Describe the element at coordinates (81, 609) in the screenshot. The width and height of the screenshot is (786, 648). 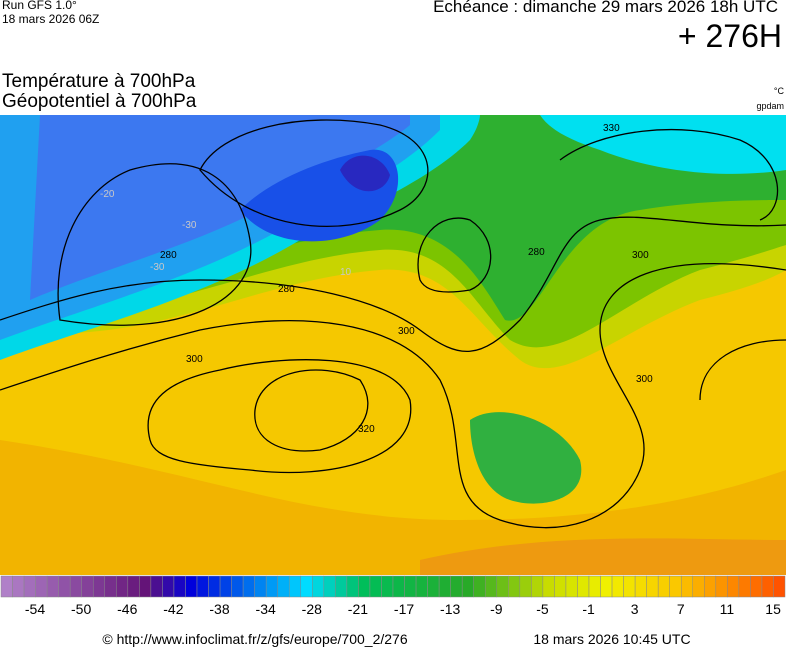
I see `colorbar-label: -50` at that location.